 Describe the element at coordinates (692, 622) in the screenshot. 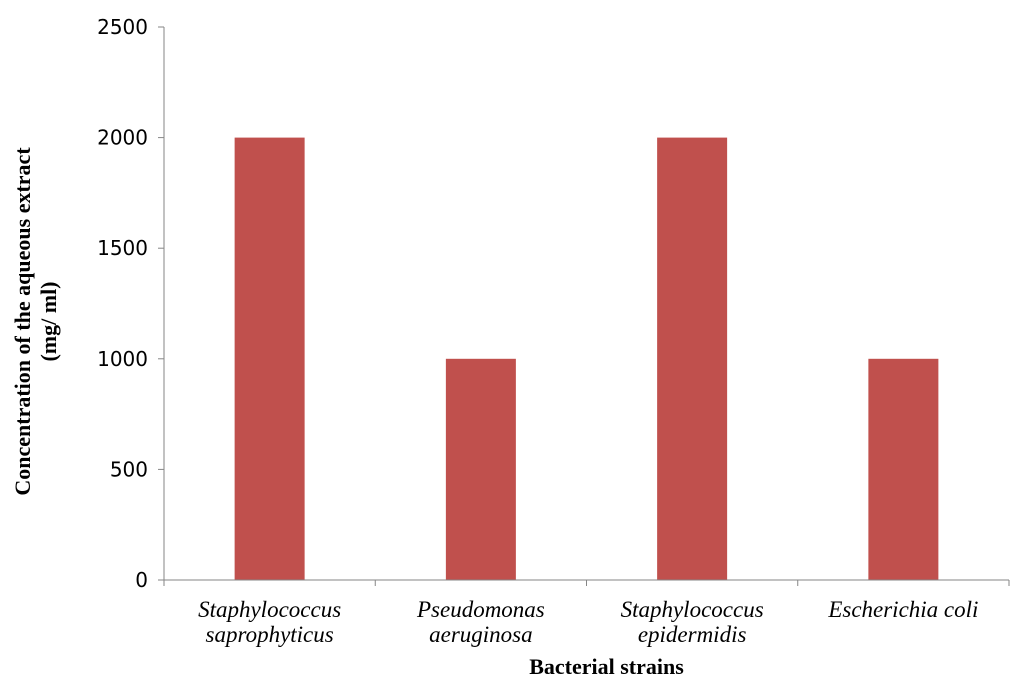

I see `x-category-label: Staphylococcus epidermidis` at that location.